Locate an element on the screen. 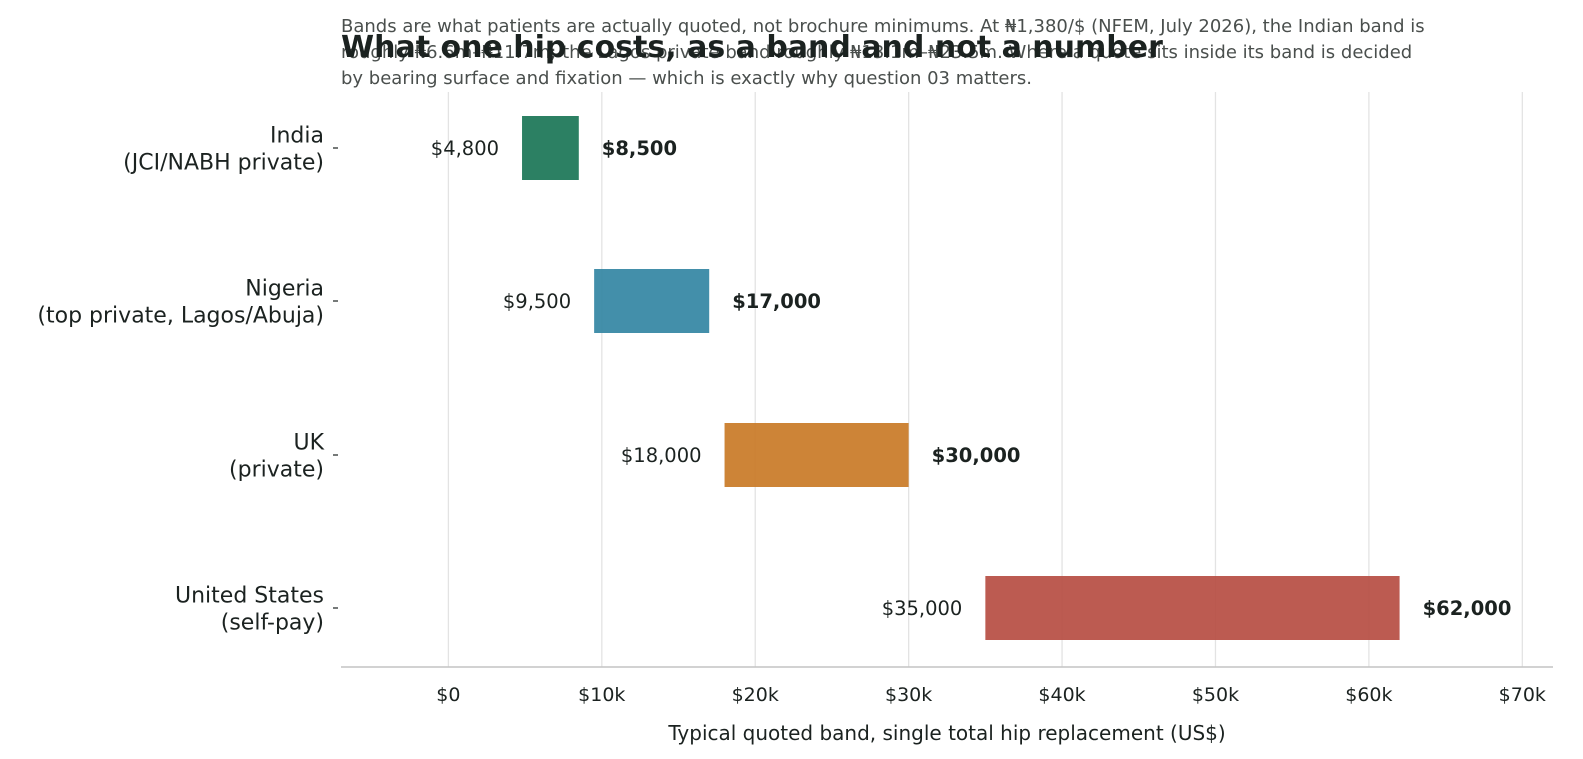 This screenshot has height=759, width=1583. x-tick-label: $20k is located at coordinates (755, 695).